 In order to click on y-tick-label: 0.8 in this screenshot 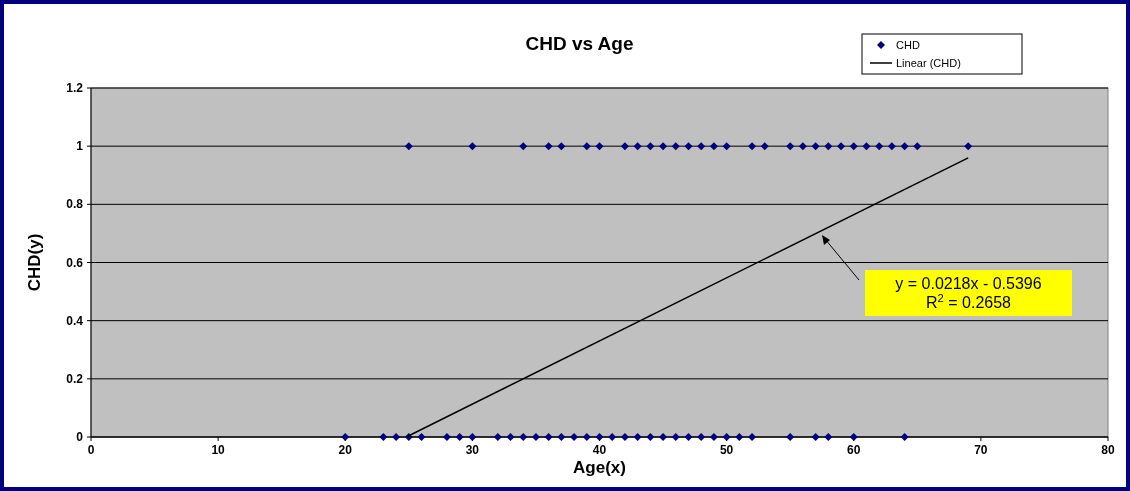, I will do `click(75, 204)`.